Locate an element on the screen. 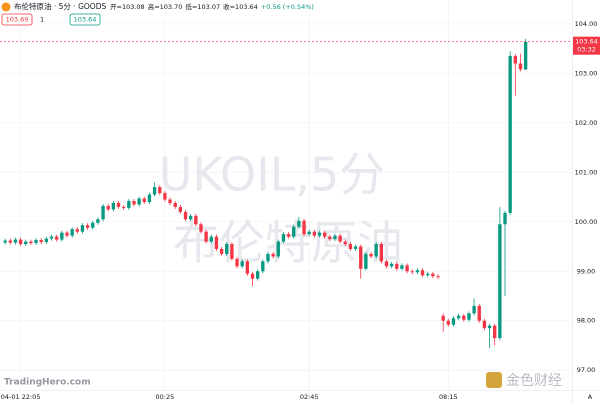 The image size is (600, 408). buy-badge is located at coordinates (85, 19).